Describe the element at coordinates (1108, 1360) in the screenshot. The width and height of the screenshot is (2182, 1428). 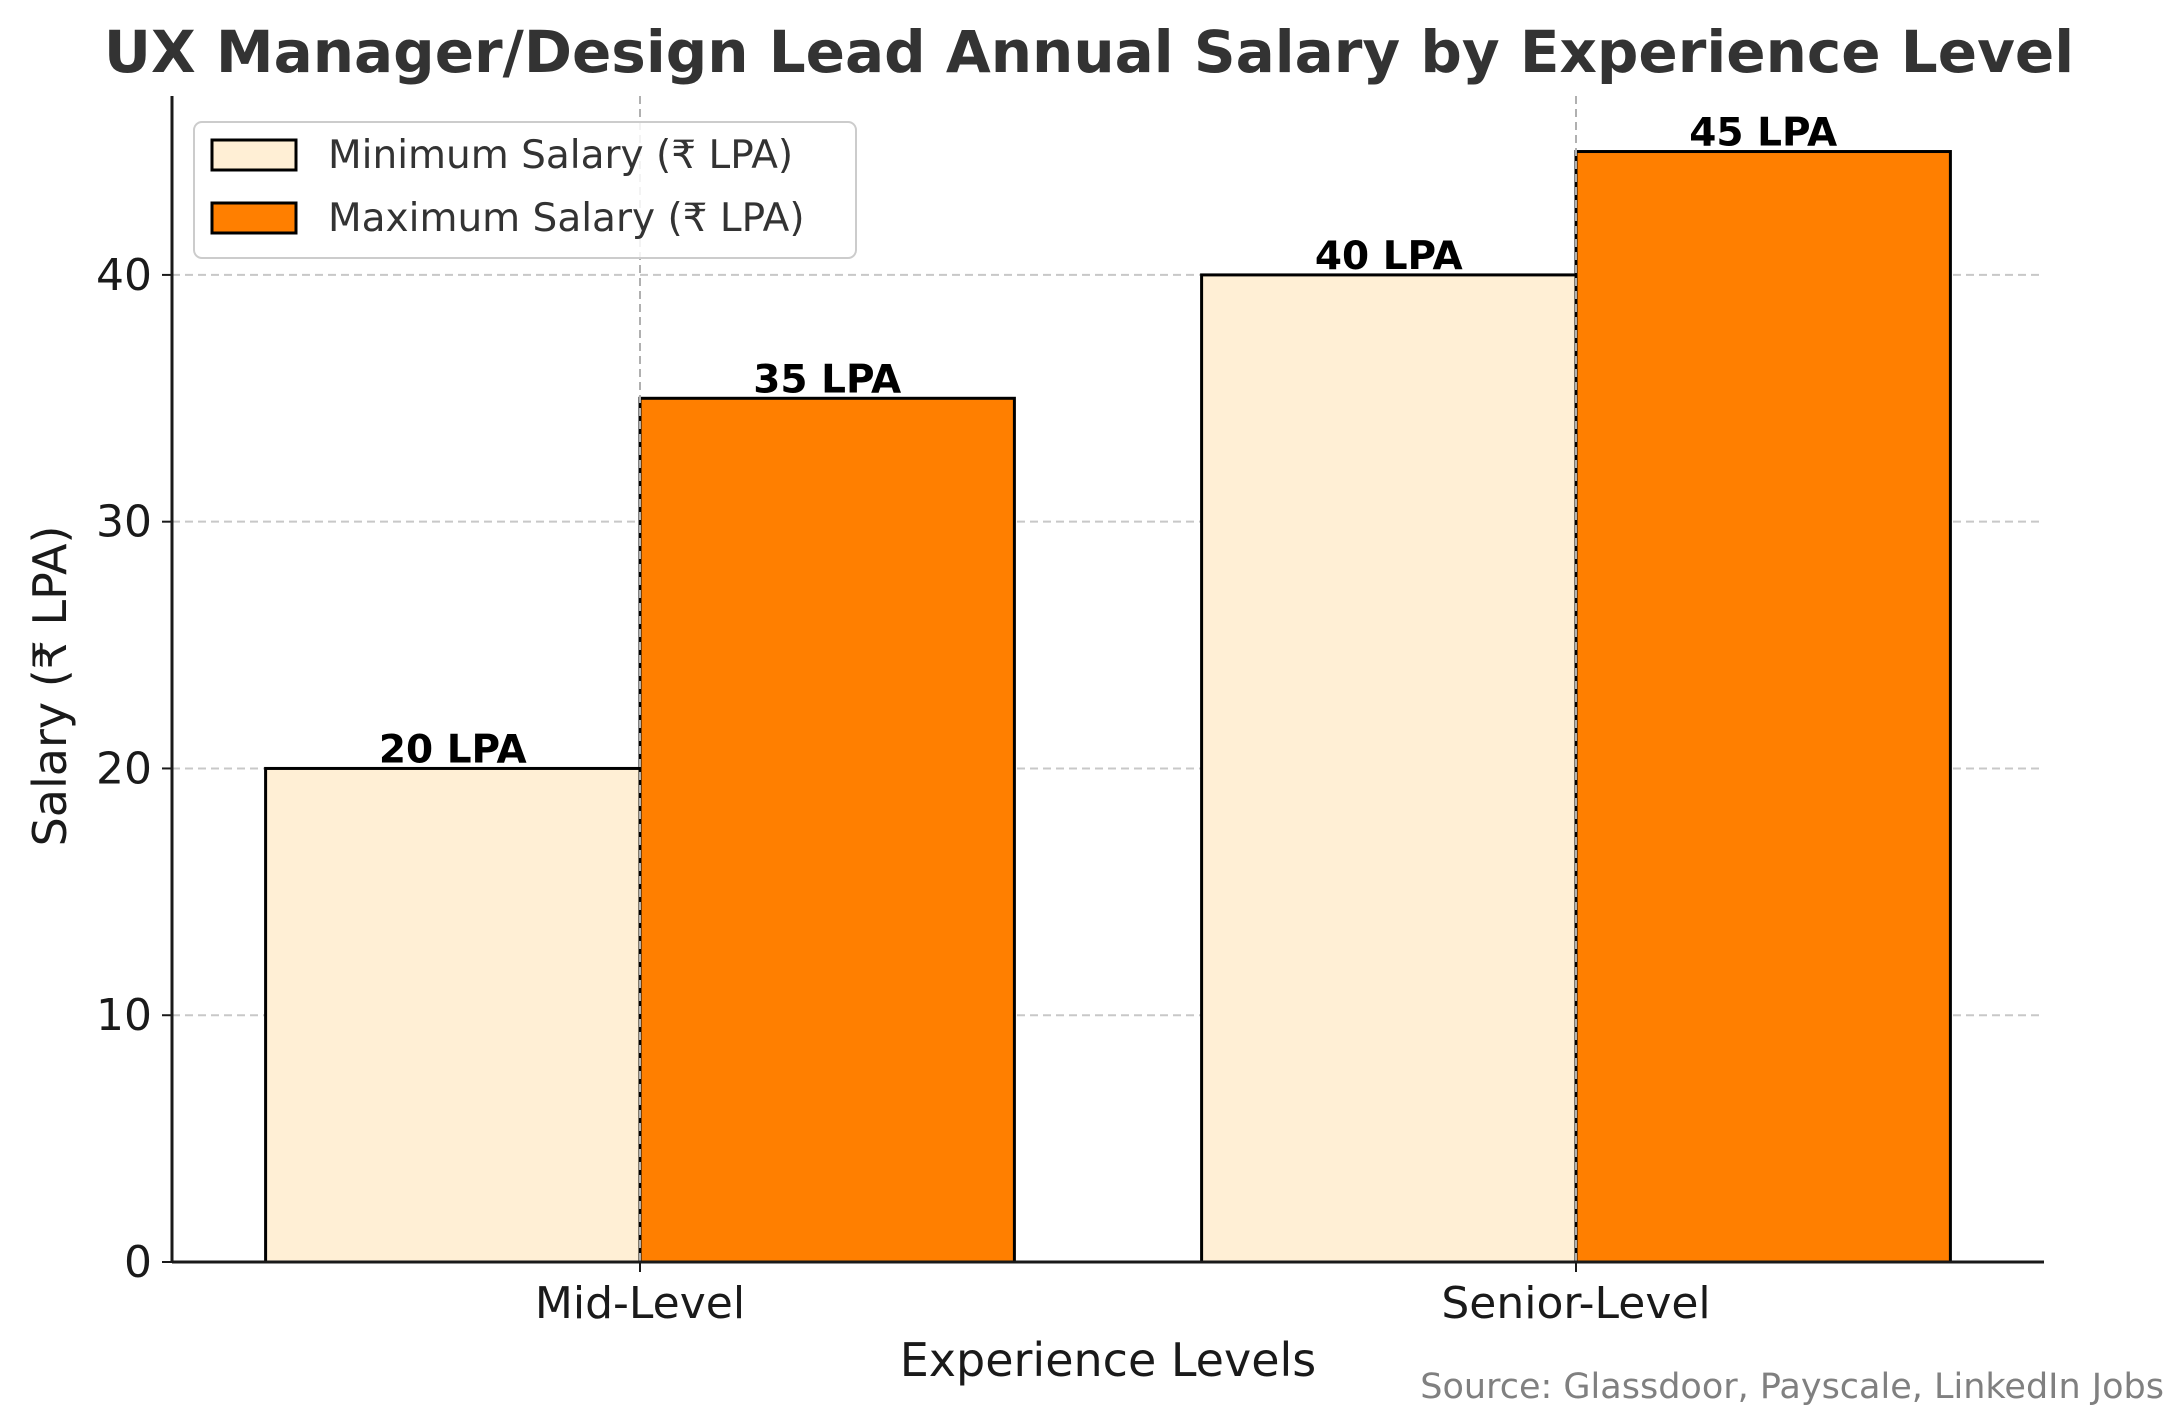
I see `x-axis-label: Experience Levels` at that location.